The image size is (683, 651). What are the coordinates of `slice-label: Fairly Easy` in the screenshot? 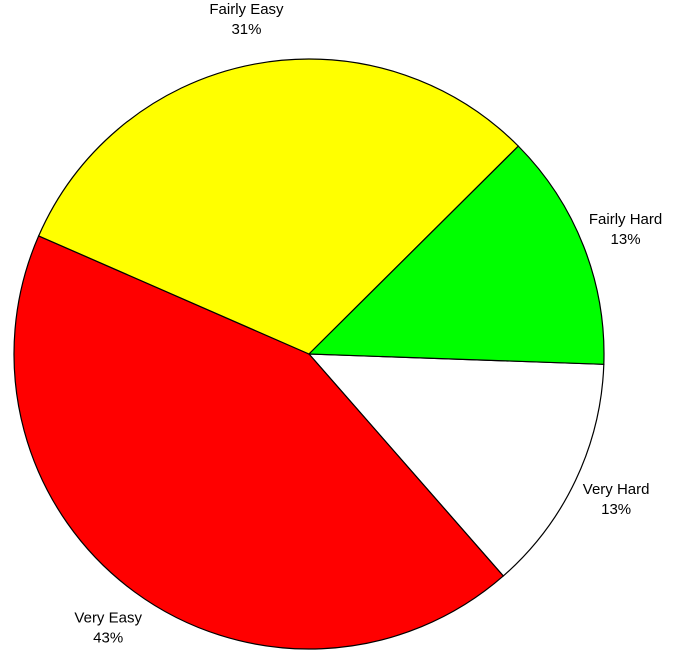 It's located at (246, 9).